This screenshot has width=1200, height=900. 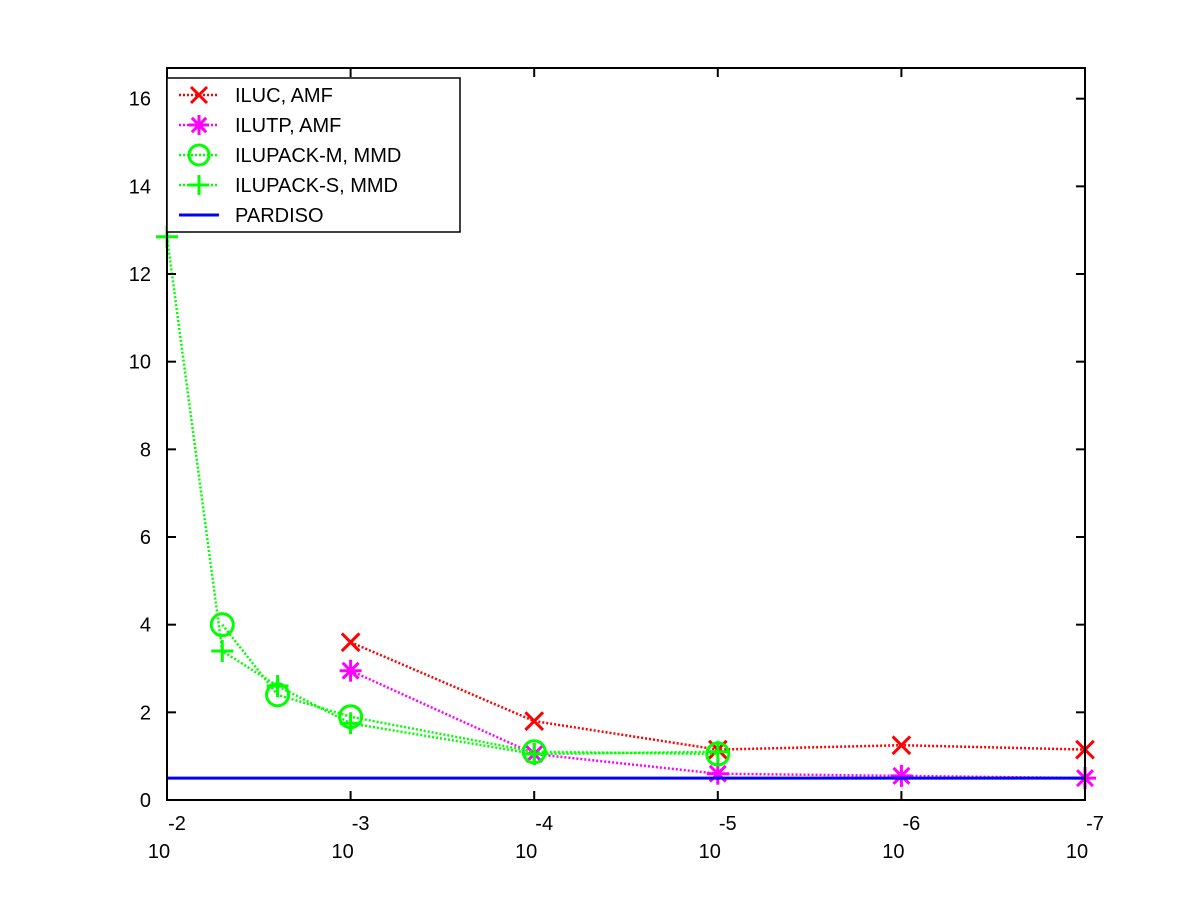 What do you see at coordinates (1095, 824) in the screenshot?
I see `x-tick-label-exponent: -7` at bounding box center [1095, 824].